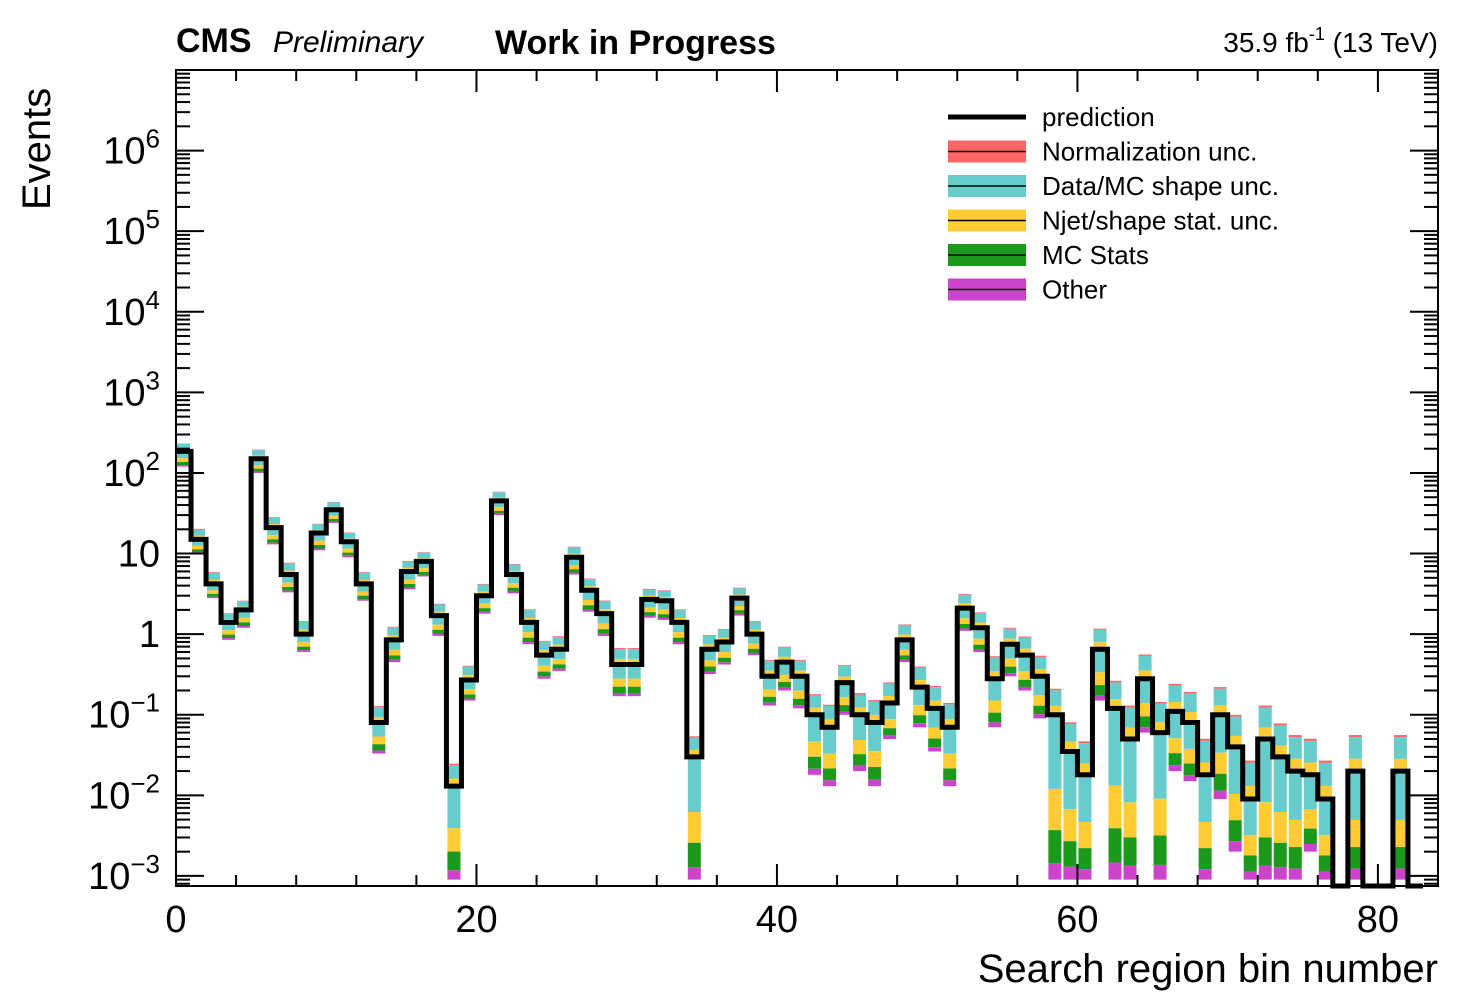 This screenshot has width=1466, height=1004. What do you see at coordinates (131, 470) in the screenshot?
I see `y-tick-label-5: 10²` at bounding box center [131, 470].